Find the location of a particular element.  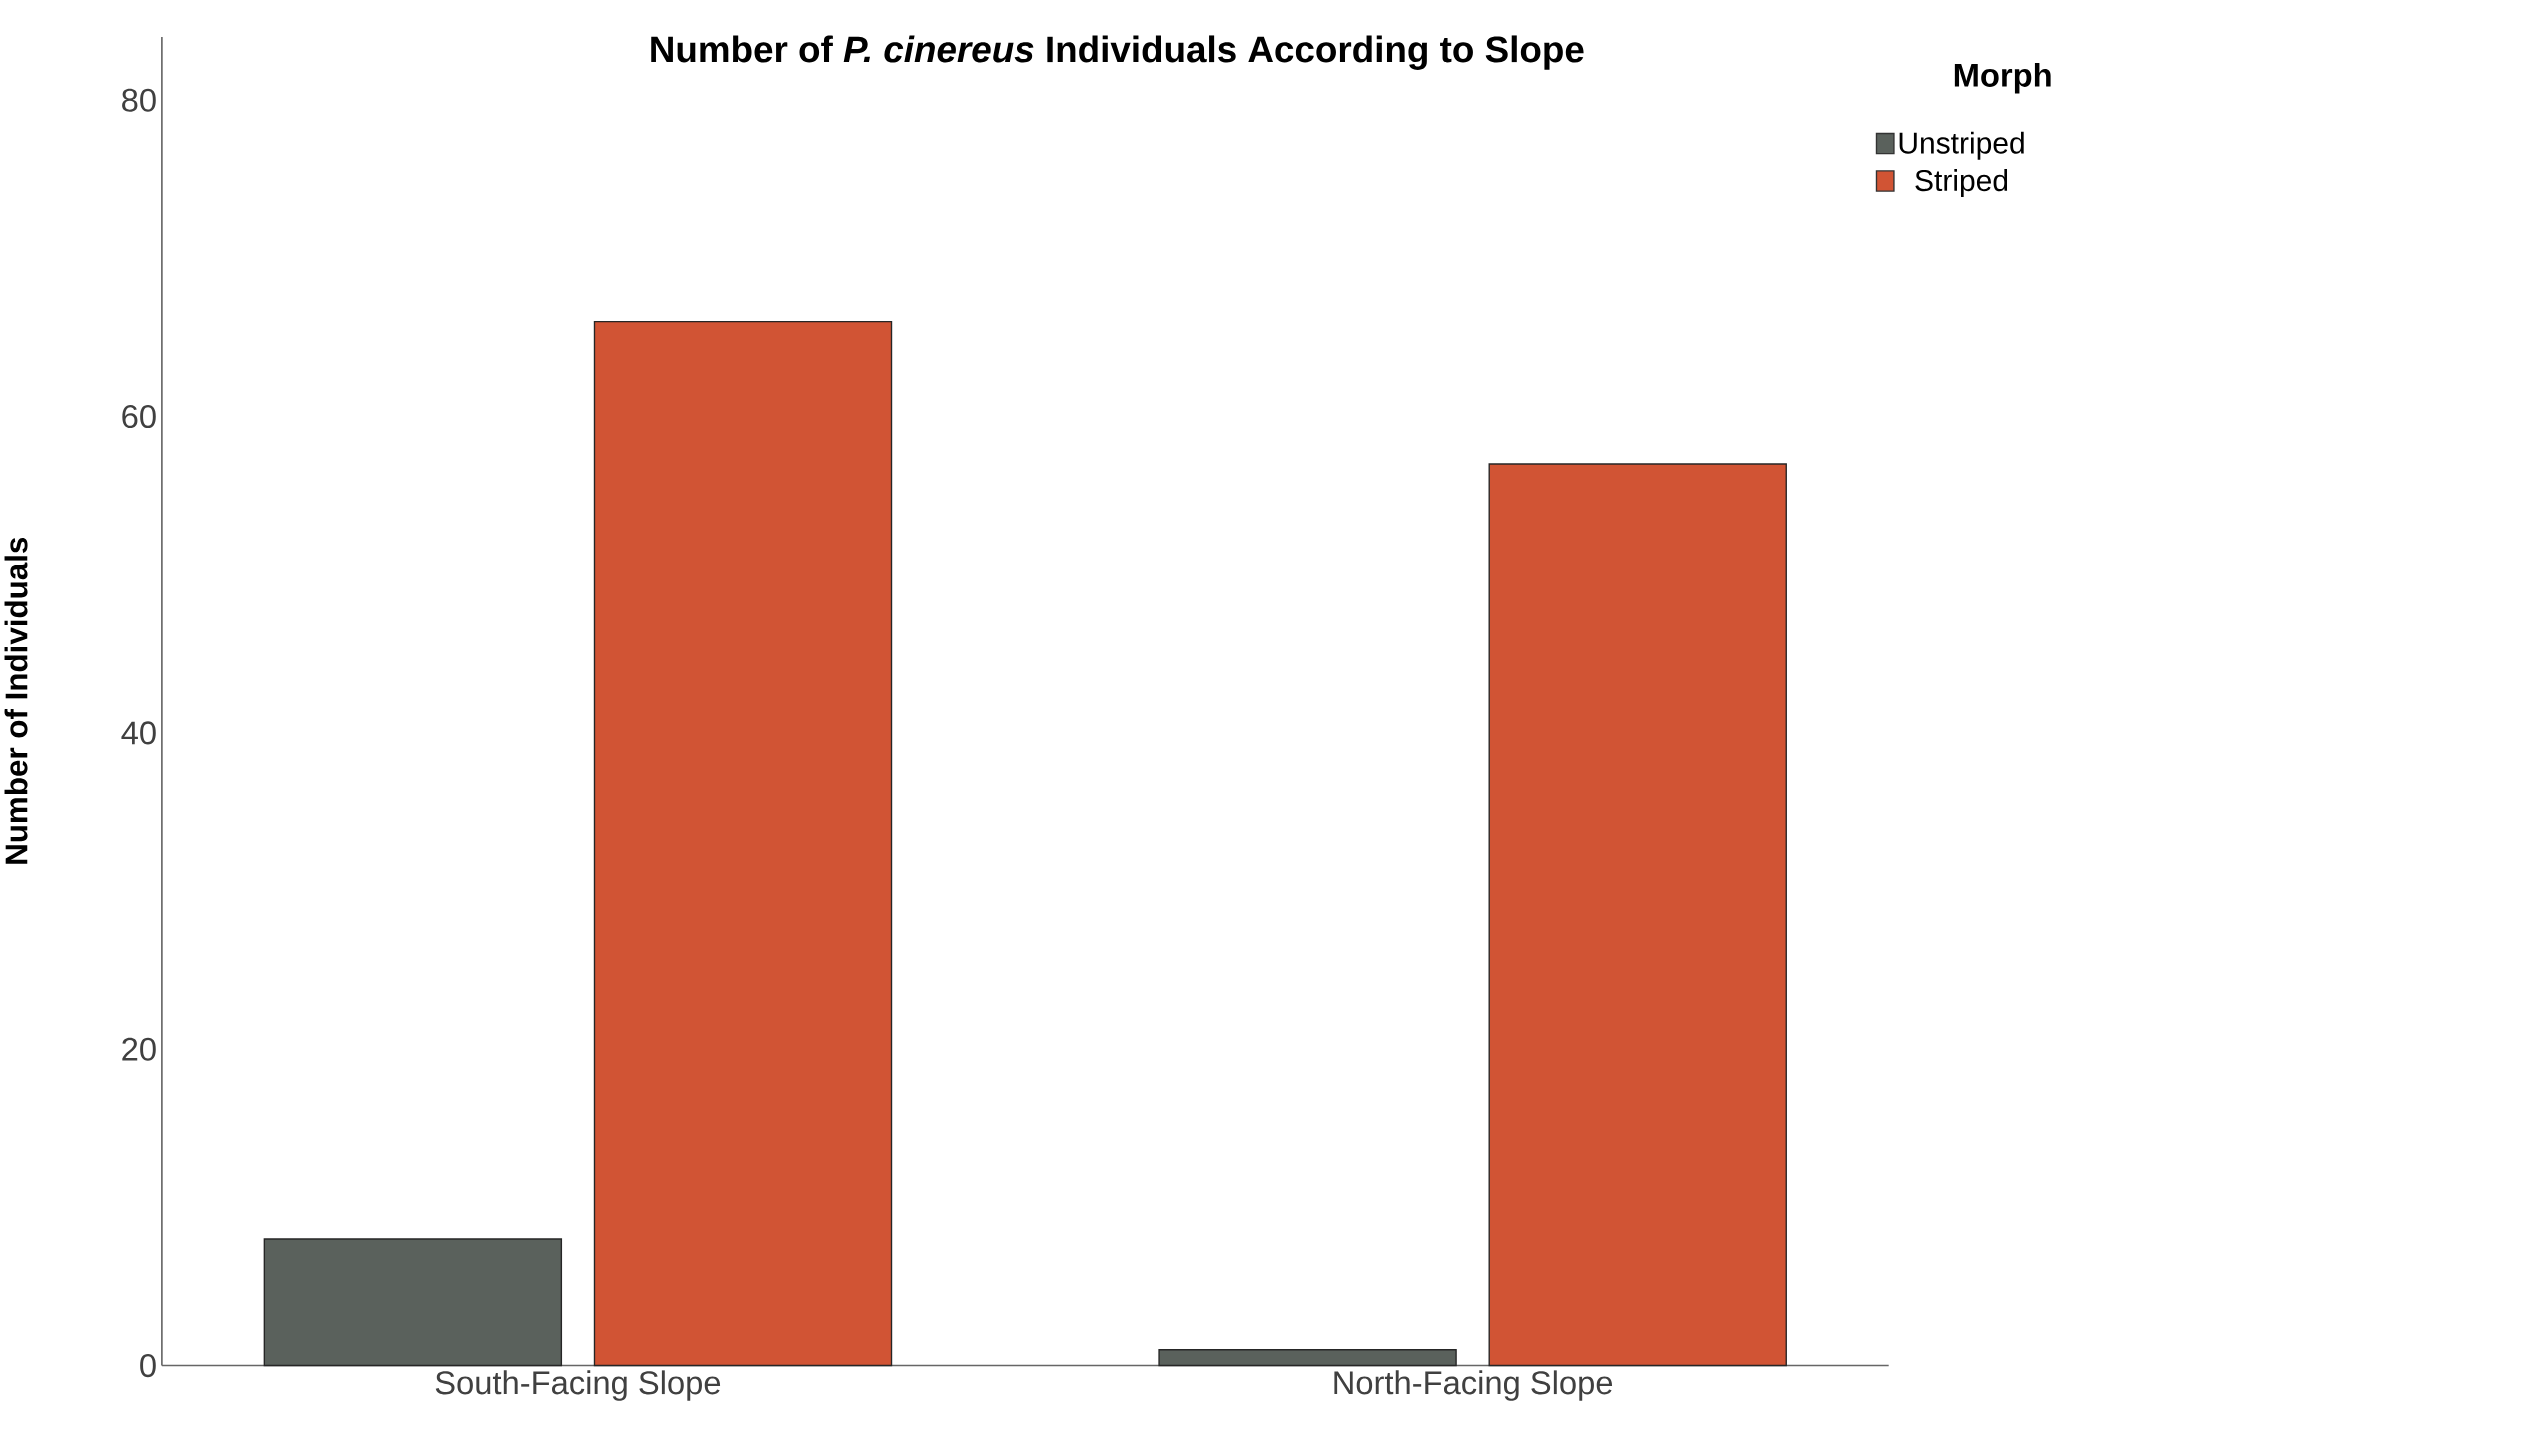

x-tick-label: South-Facing Slope is located at coordinates (578, 1385).